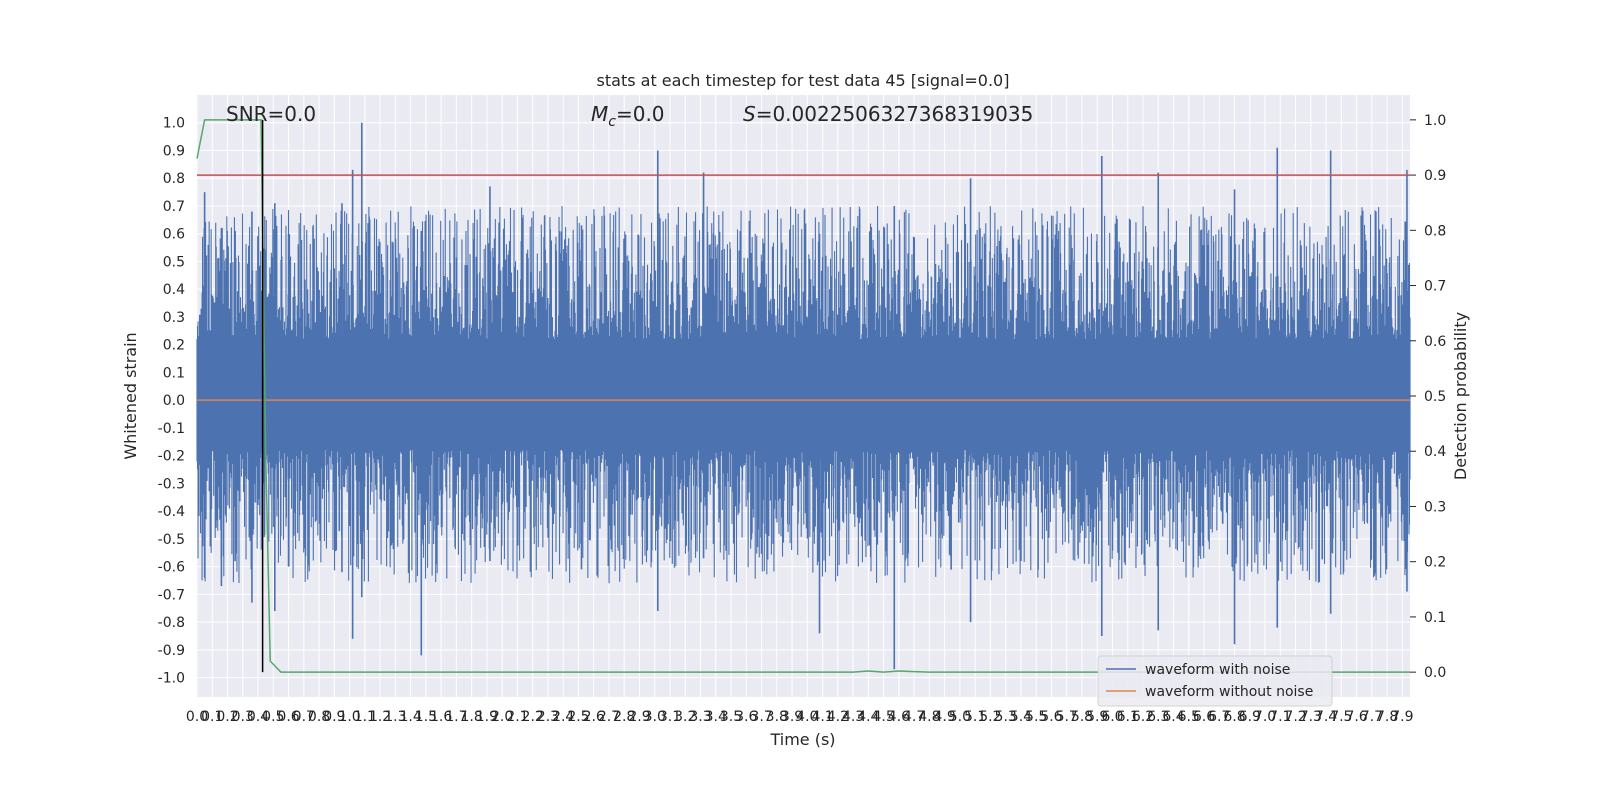  Describe the element at coordinates (1229, 692) in the screenshot. I see `legend-label-clean: waveform without noise` at that location.